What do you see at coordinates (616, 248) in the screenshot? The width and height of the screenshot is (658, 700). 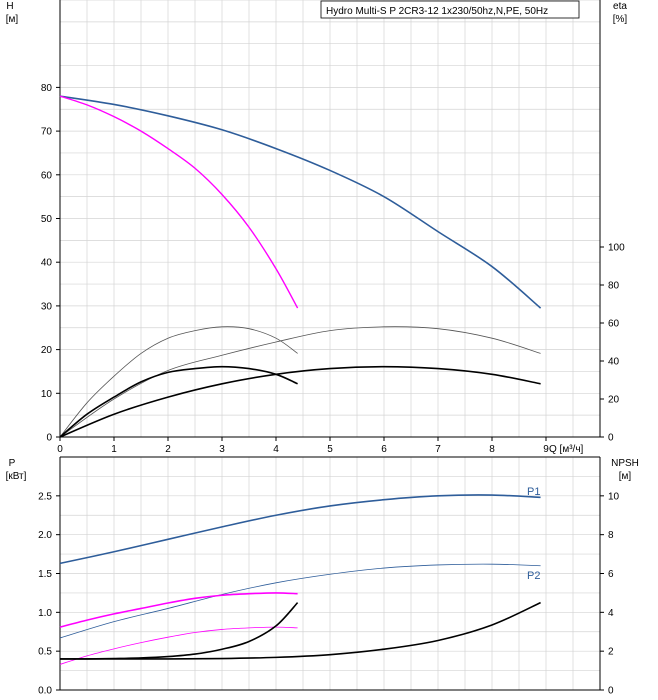 I see `eta-tick-label: 100` at bounding box center [616, 248].